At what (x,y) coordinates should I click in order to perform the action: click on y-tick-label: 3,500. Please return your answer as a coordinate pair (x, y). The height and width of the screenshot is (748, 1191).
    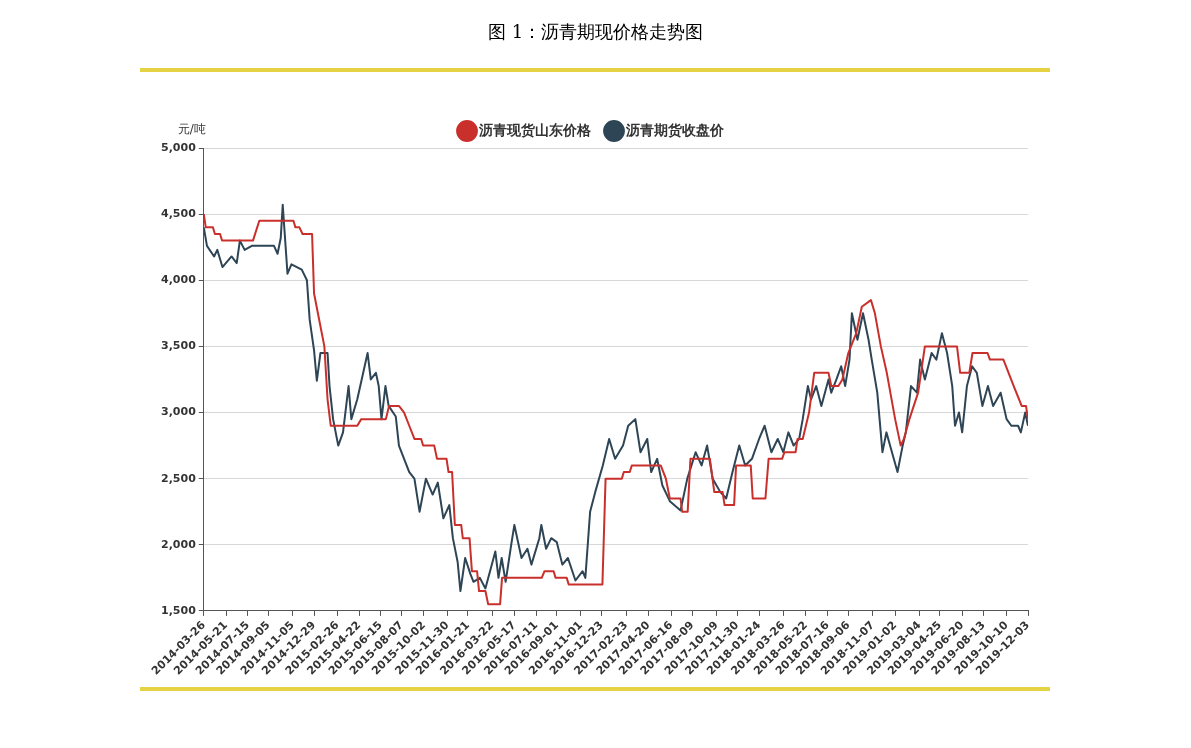
    Looking at the image, I should click on (179, 346).